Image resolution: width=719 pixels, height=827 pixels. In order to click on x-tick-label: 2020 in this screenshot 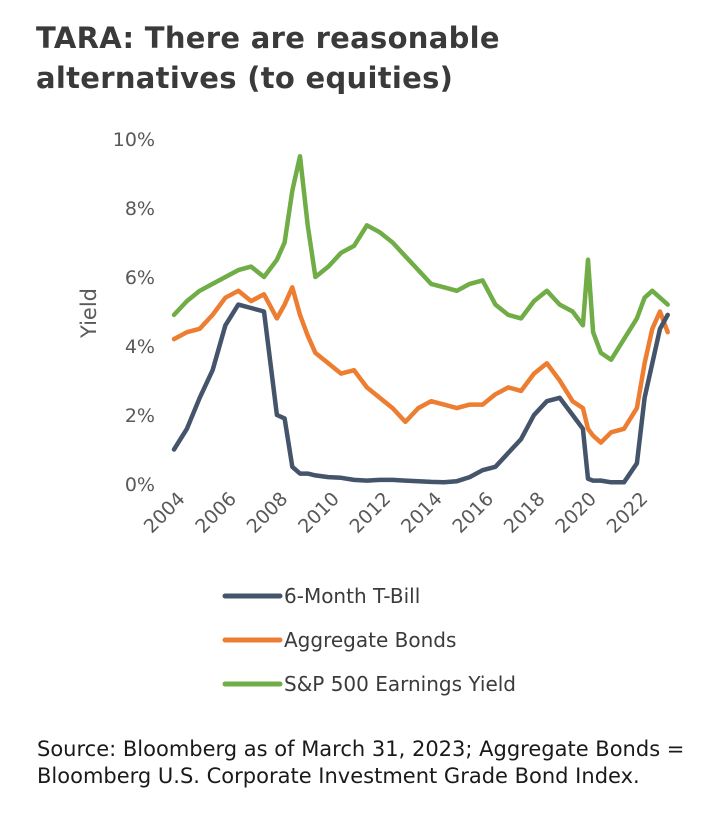, I will do `click(576, 513)`.